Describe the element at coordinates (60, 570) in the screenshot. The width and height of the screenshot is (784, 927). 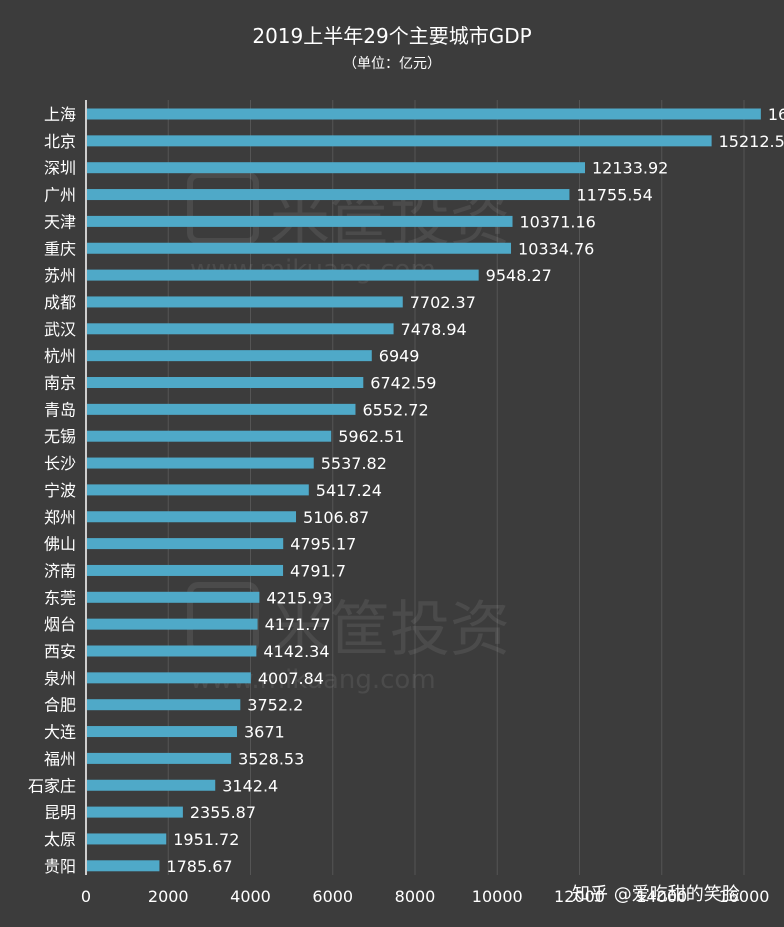
I see `category-label: 济南` at that location.